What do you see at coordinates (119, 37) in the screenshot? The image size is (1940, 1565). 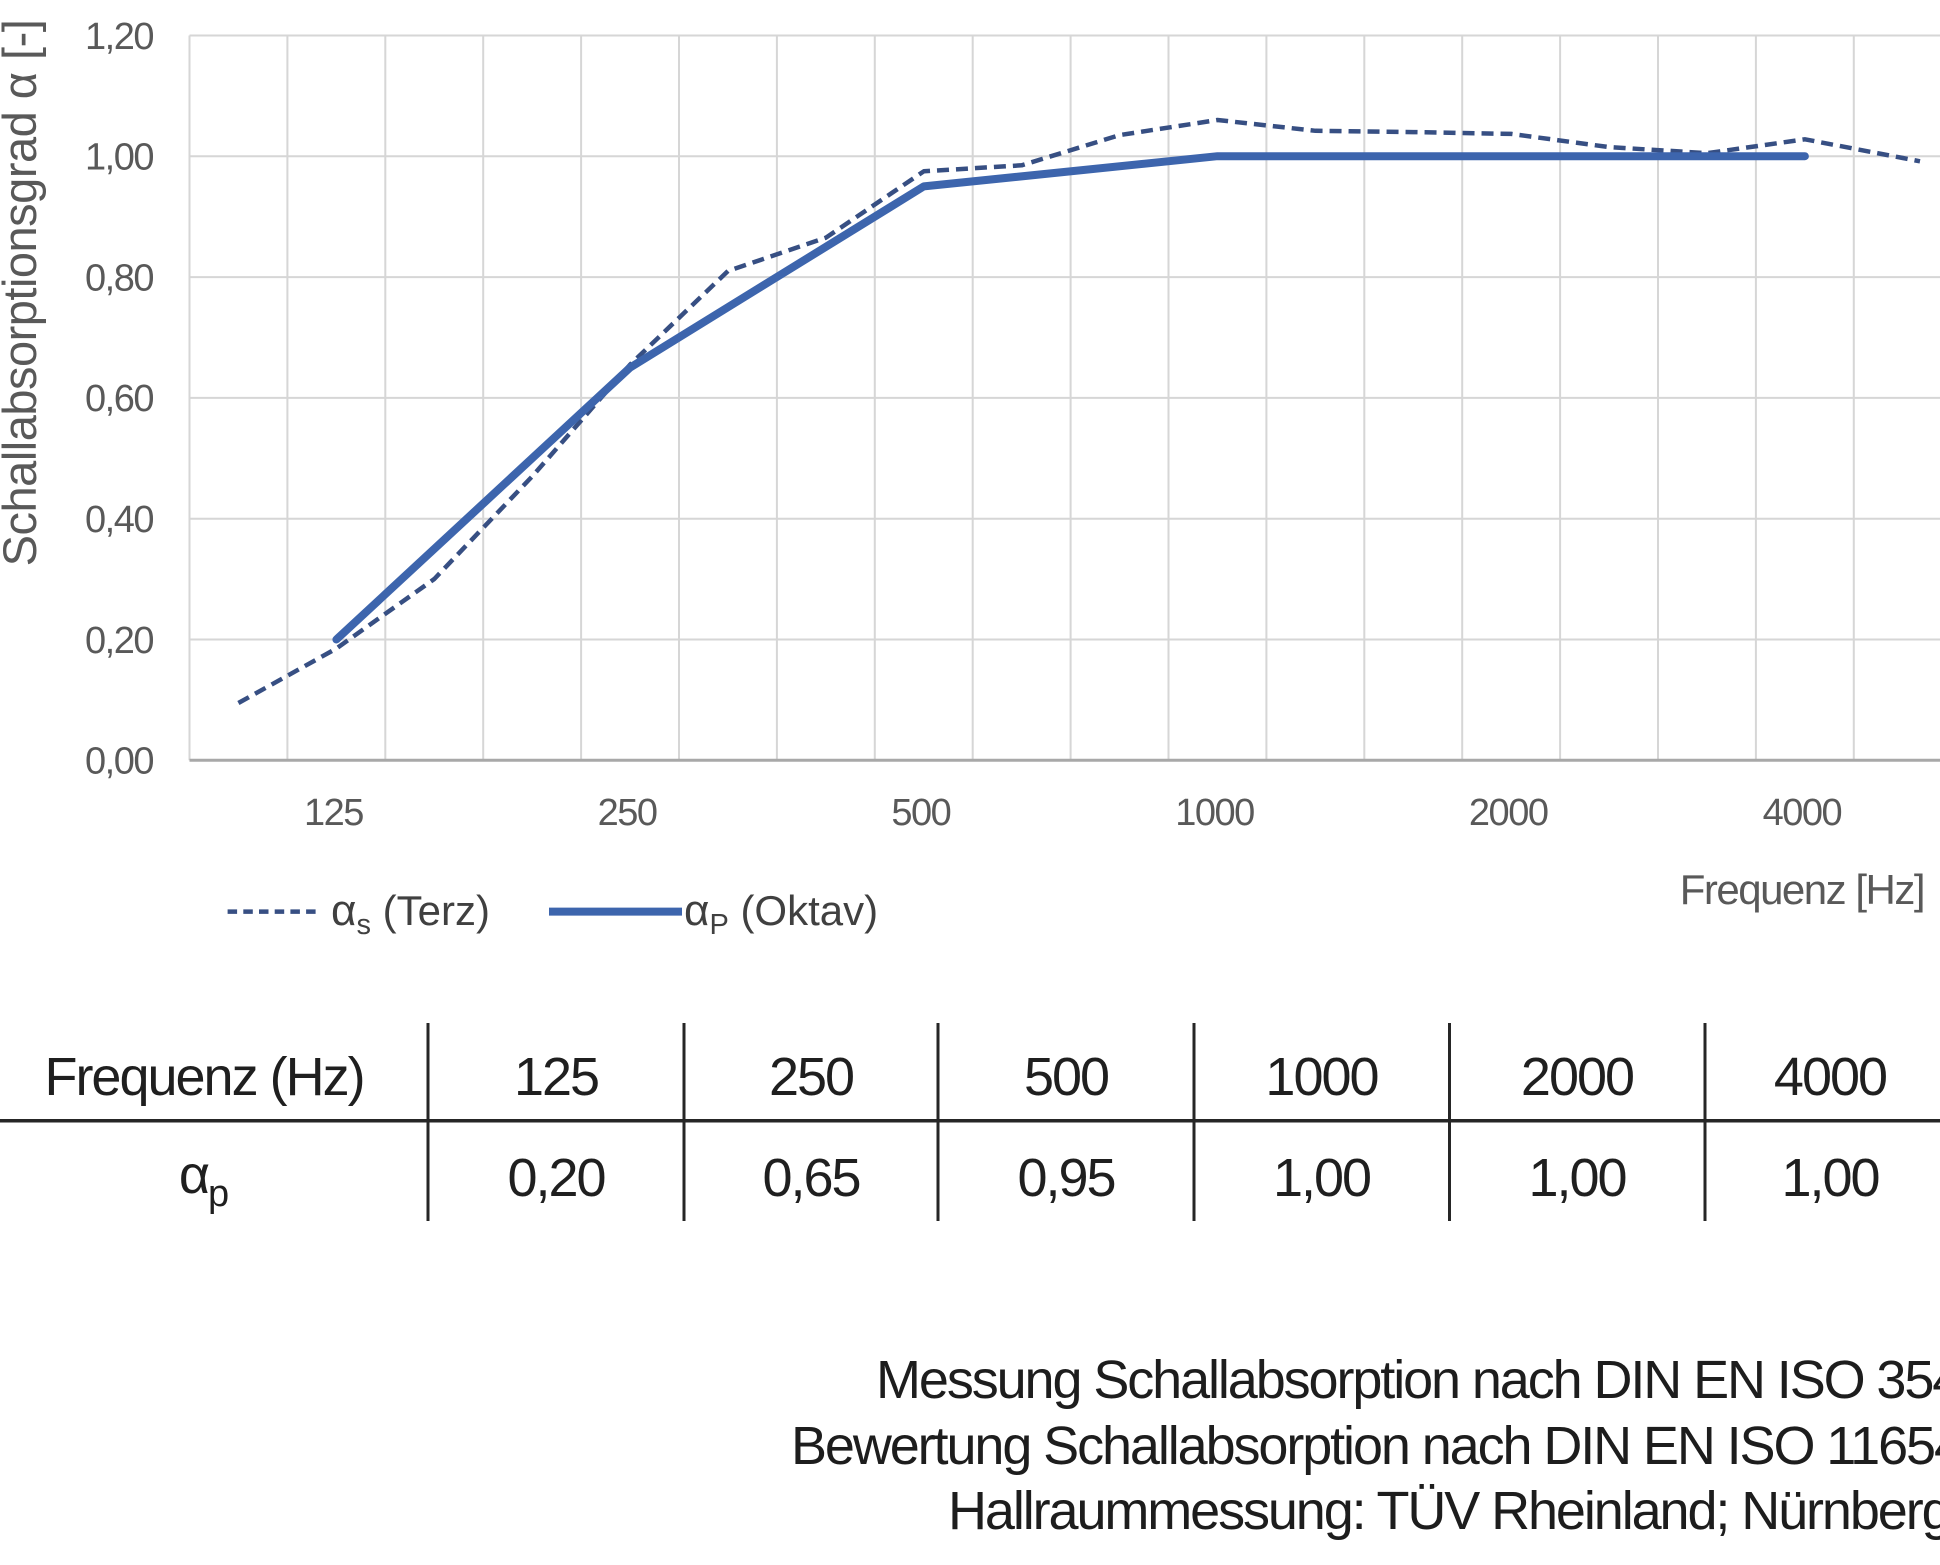 I see `svg-text: 1,20` at bounding box center [119, 37].